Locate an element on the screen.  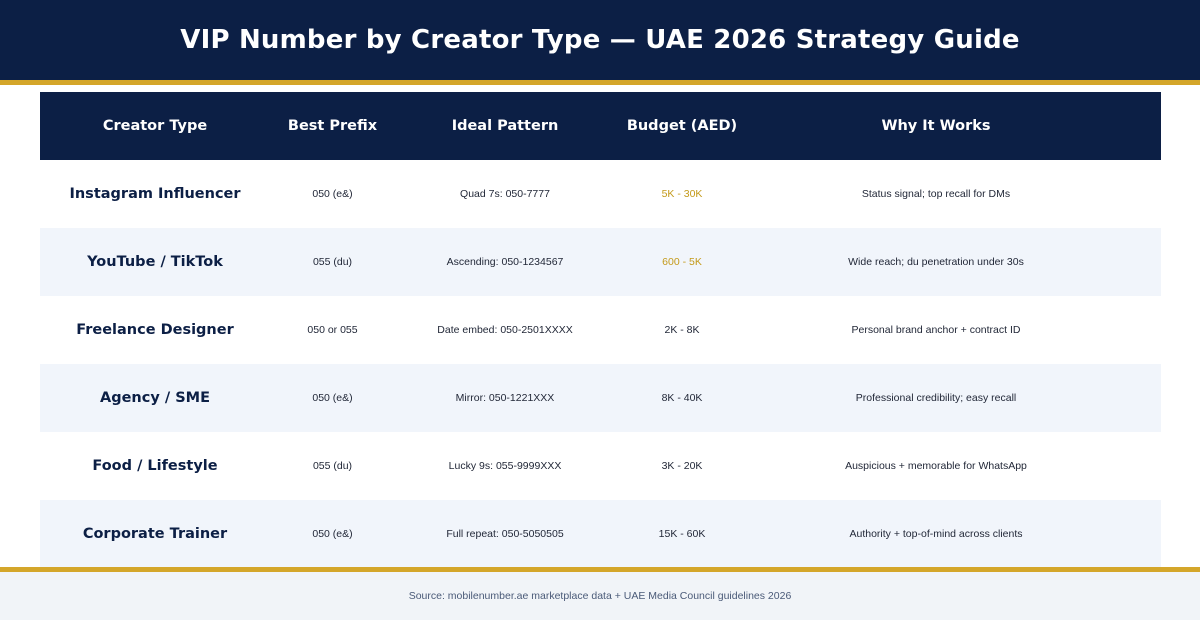
cell-why: Professional credibility; easy recall is located at coordinates (936, 398).